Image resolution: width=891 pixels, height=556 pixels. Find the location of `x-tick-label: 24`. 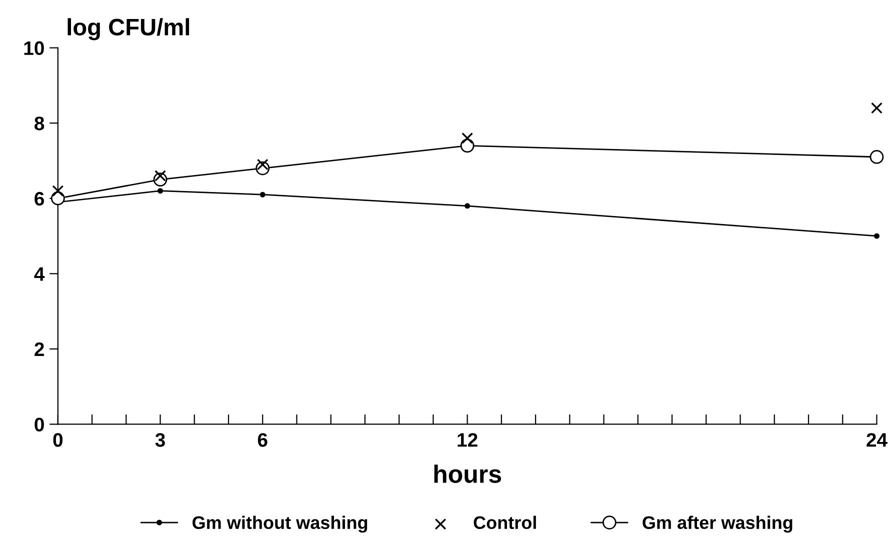

x-tick-label: 24 is located at coordinates (877, 440).